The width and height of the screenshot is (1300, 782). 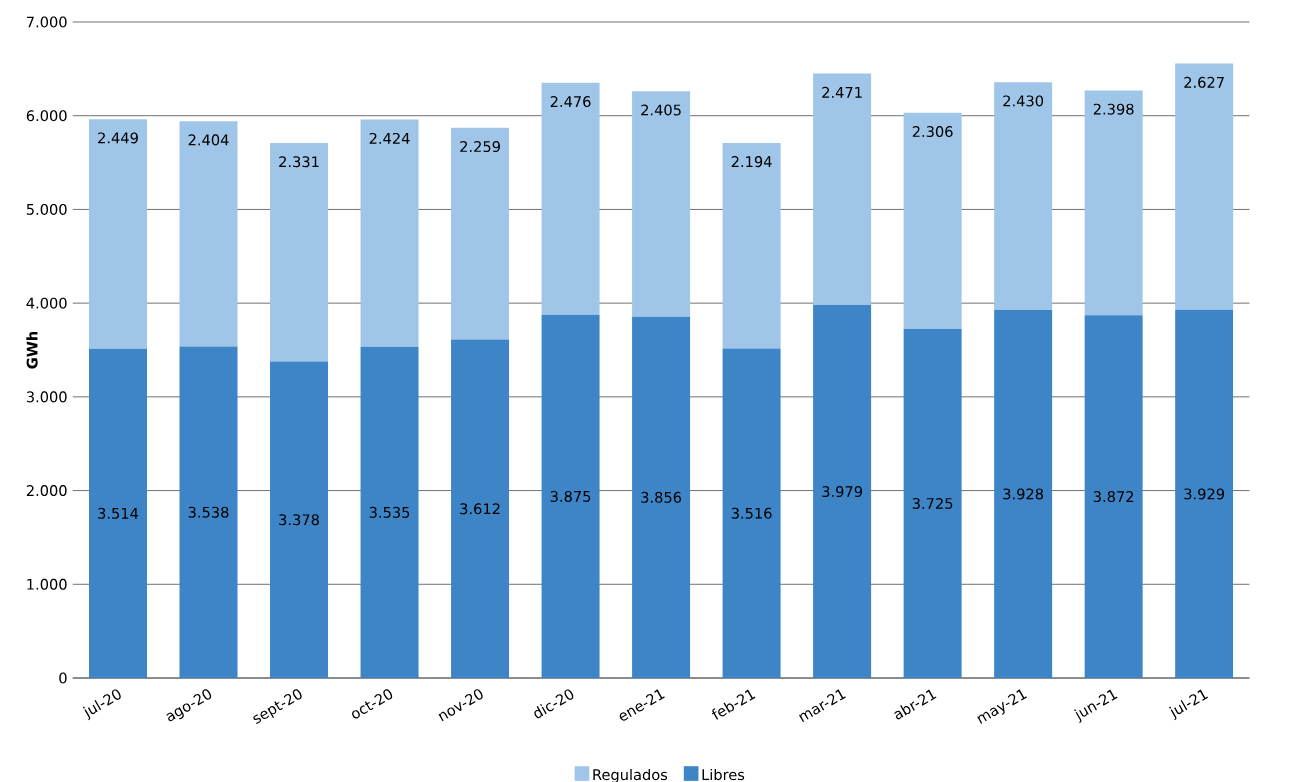 I want to click on data-label: 3.538, so click(x=208, y=512).